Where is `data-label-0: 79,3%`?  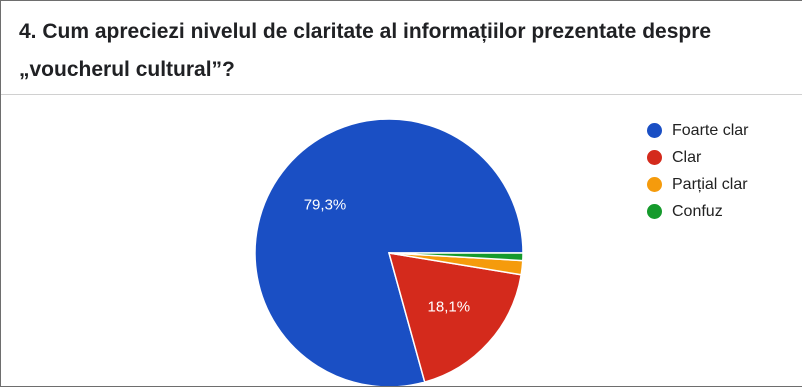 data-label-0: 79,3% is located at coordinates (325, 204).